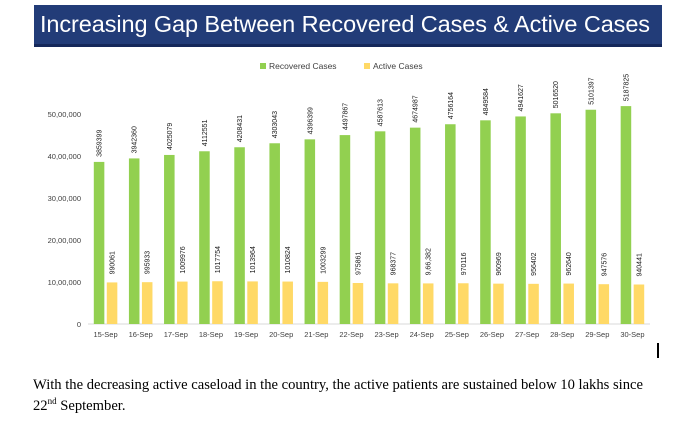 This screenshot has width=680, height=425. What do you see at coordinates (303, 66) in the screenshot?
I see `legend-label-recovered: Recovered Cases` at bounding box center [303, 66].